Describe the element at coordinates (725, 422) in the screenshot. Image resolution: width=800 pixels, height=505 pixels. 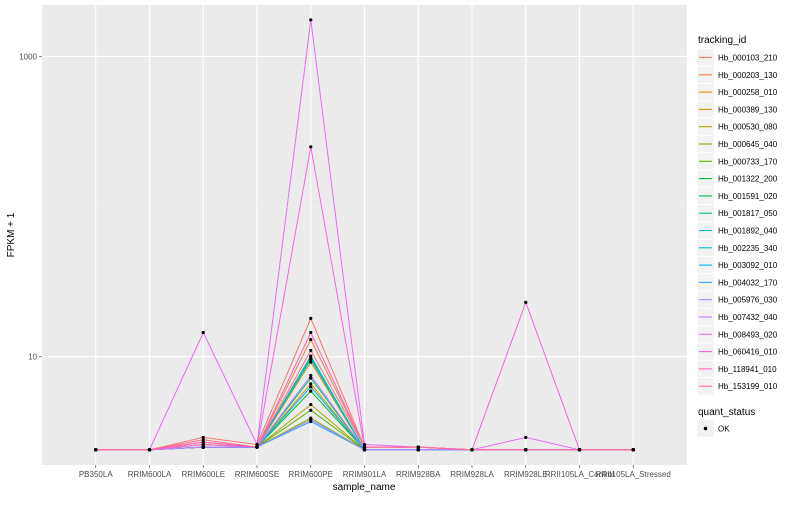
I see `legend-quant-status: quant_status OK` at that location.